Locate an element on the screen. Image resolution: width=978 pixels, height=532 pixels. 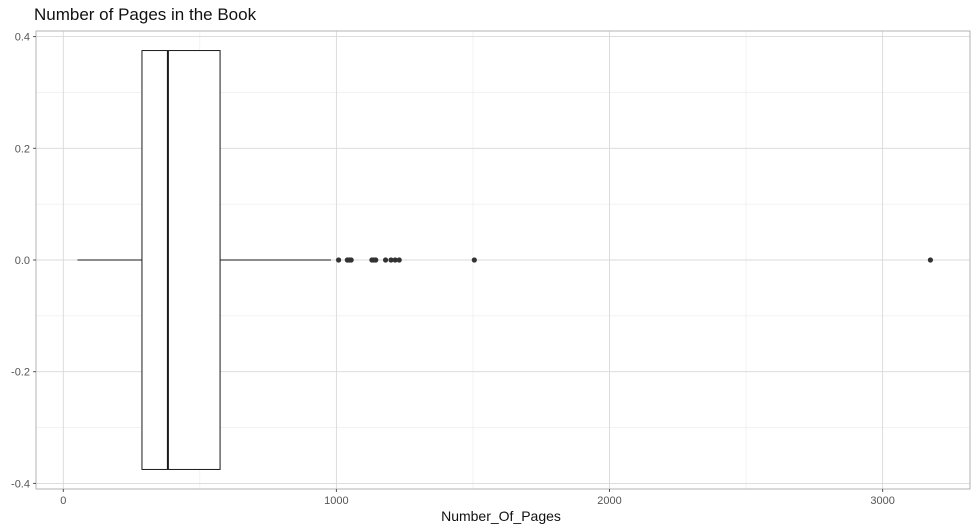
x-axis-label: Number_Of_Pages is located at coordinates (501, 516).